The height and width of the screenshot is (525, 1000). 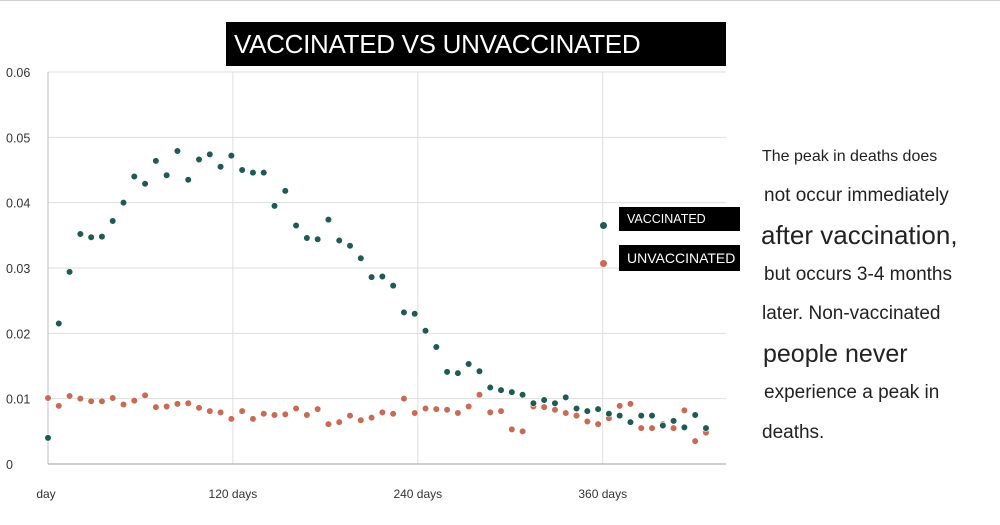 I want to click on y-tick-label: 0, so click(x=9, y=465).